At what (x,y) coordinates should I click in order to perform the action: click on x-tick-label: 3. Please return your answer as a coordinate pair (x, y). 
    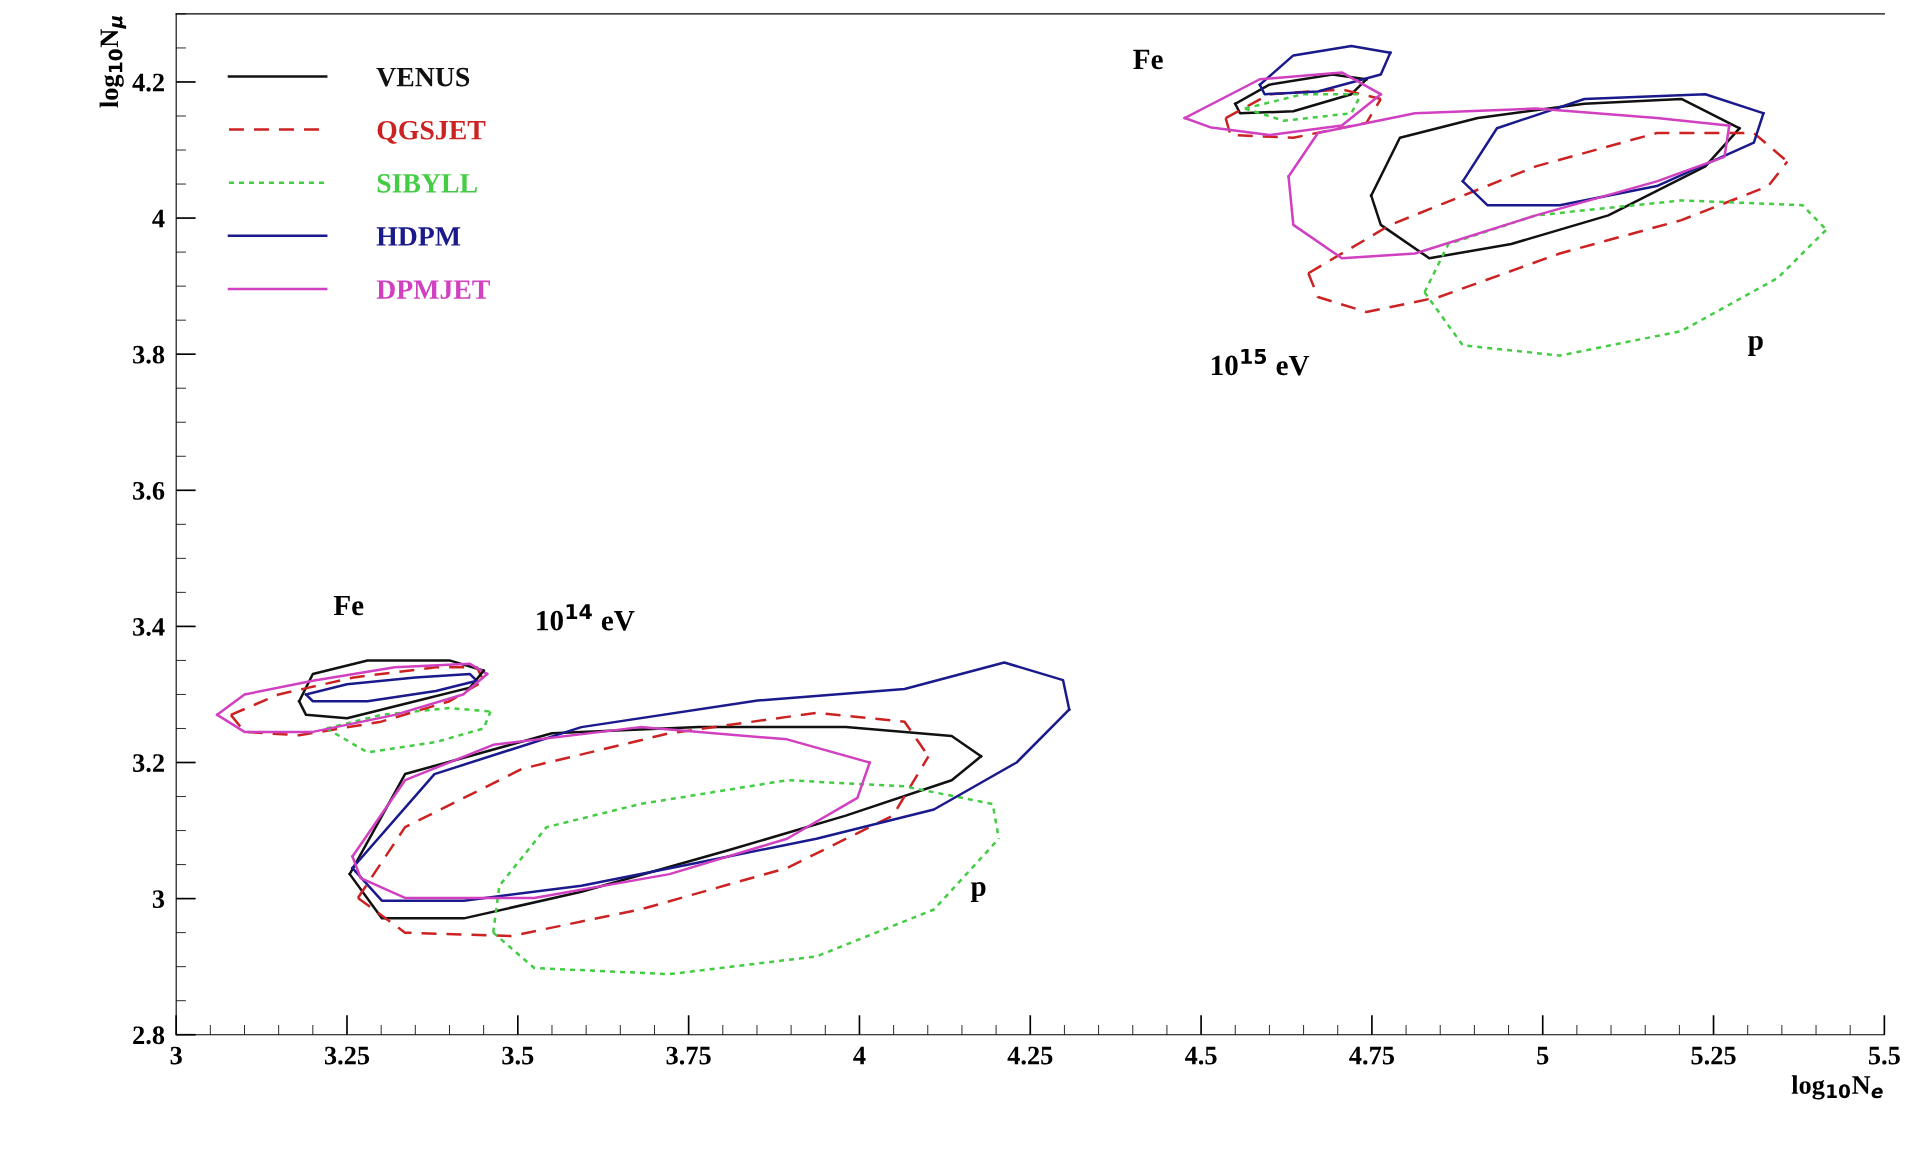
    Looking at the image, I should click on (176, 1055).